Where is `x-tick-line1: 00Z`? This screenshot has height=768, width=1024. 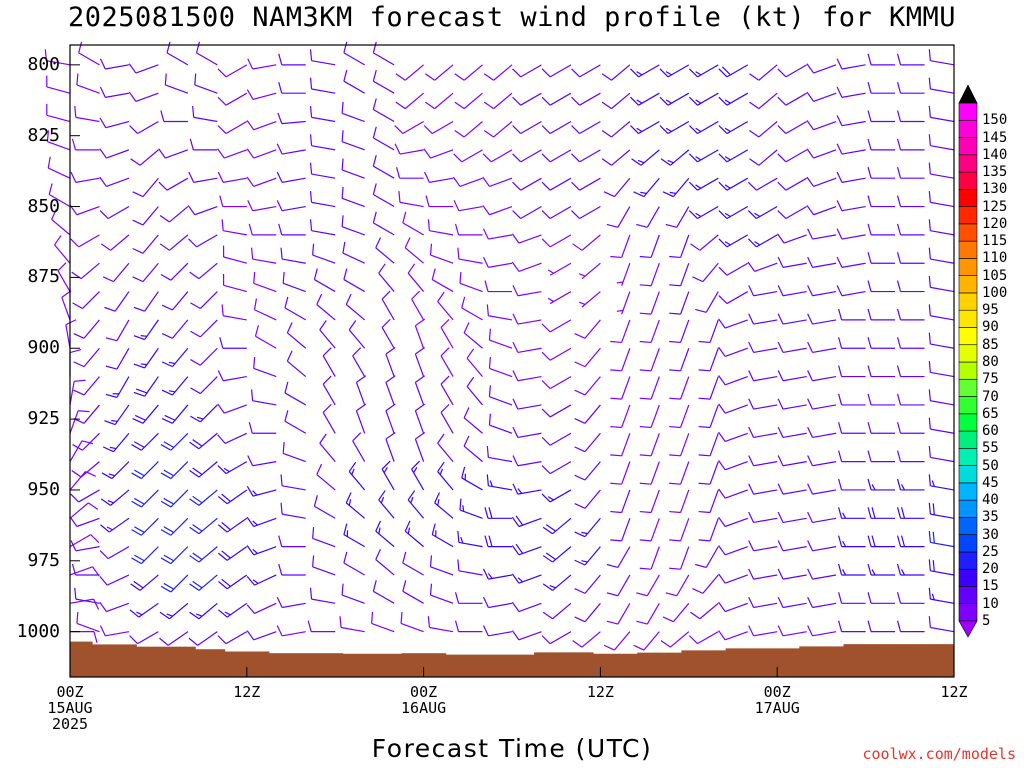
x-tick-line1: 00Z is located at coordinates (777, 692).